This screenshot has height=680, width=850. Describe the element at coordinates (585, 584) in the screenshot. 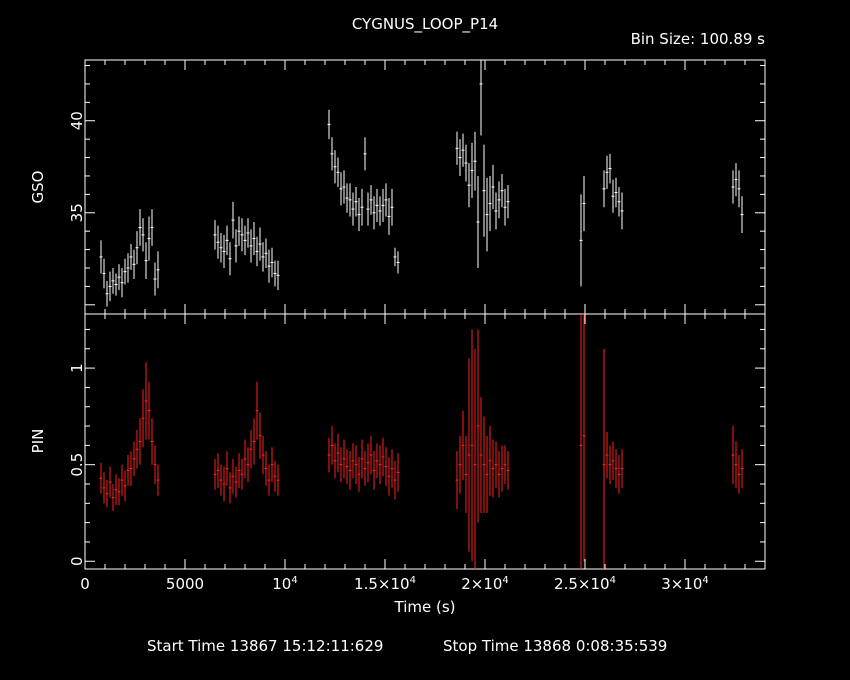

I see `x-tick-label: 2.5×104` at that location.